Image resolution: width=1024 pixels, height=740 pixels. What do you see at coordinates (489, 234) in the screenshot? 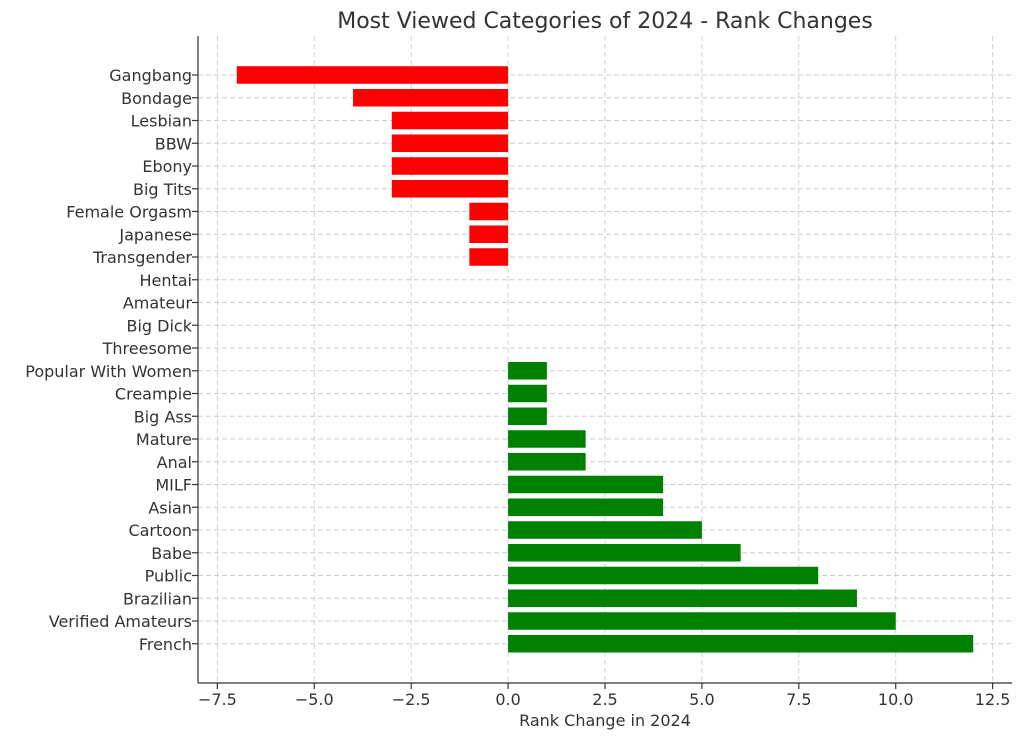
I see `bar-japanese` at bounding box center [489, 234].